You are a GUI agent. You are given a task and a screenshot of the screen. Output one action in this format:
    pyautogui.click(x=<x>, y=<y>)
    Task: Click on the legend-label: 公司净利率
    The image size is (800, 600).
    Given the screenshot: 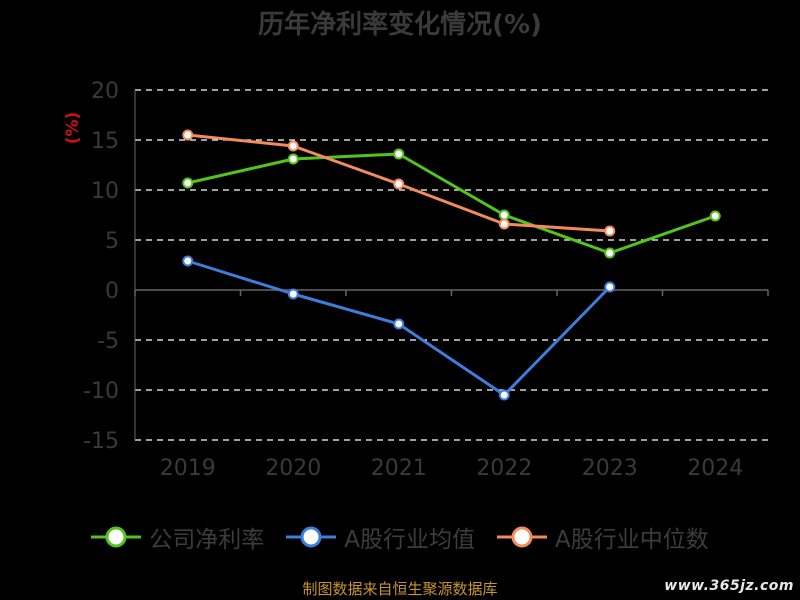 What is the action you would take?
    pyautogui.click(x=207, y=540)
    